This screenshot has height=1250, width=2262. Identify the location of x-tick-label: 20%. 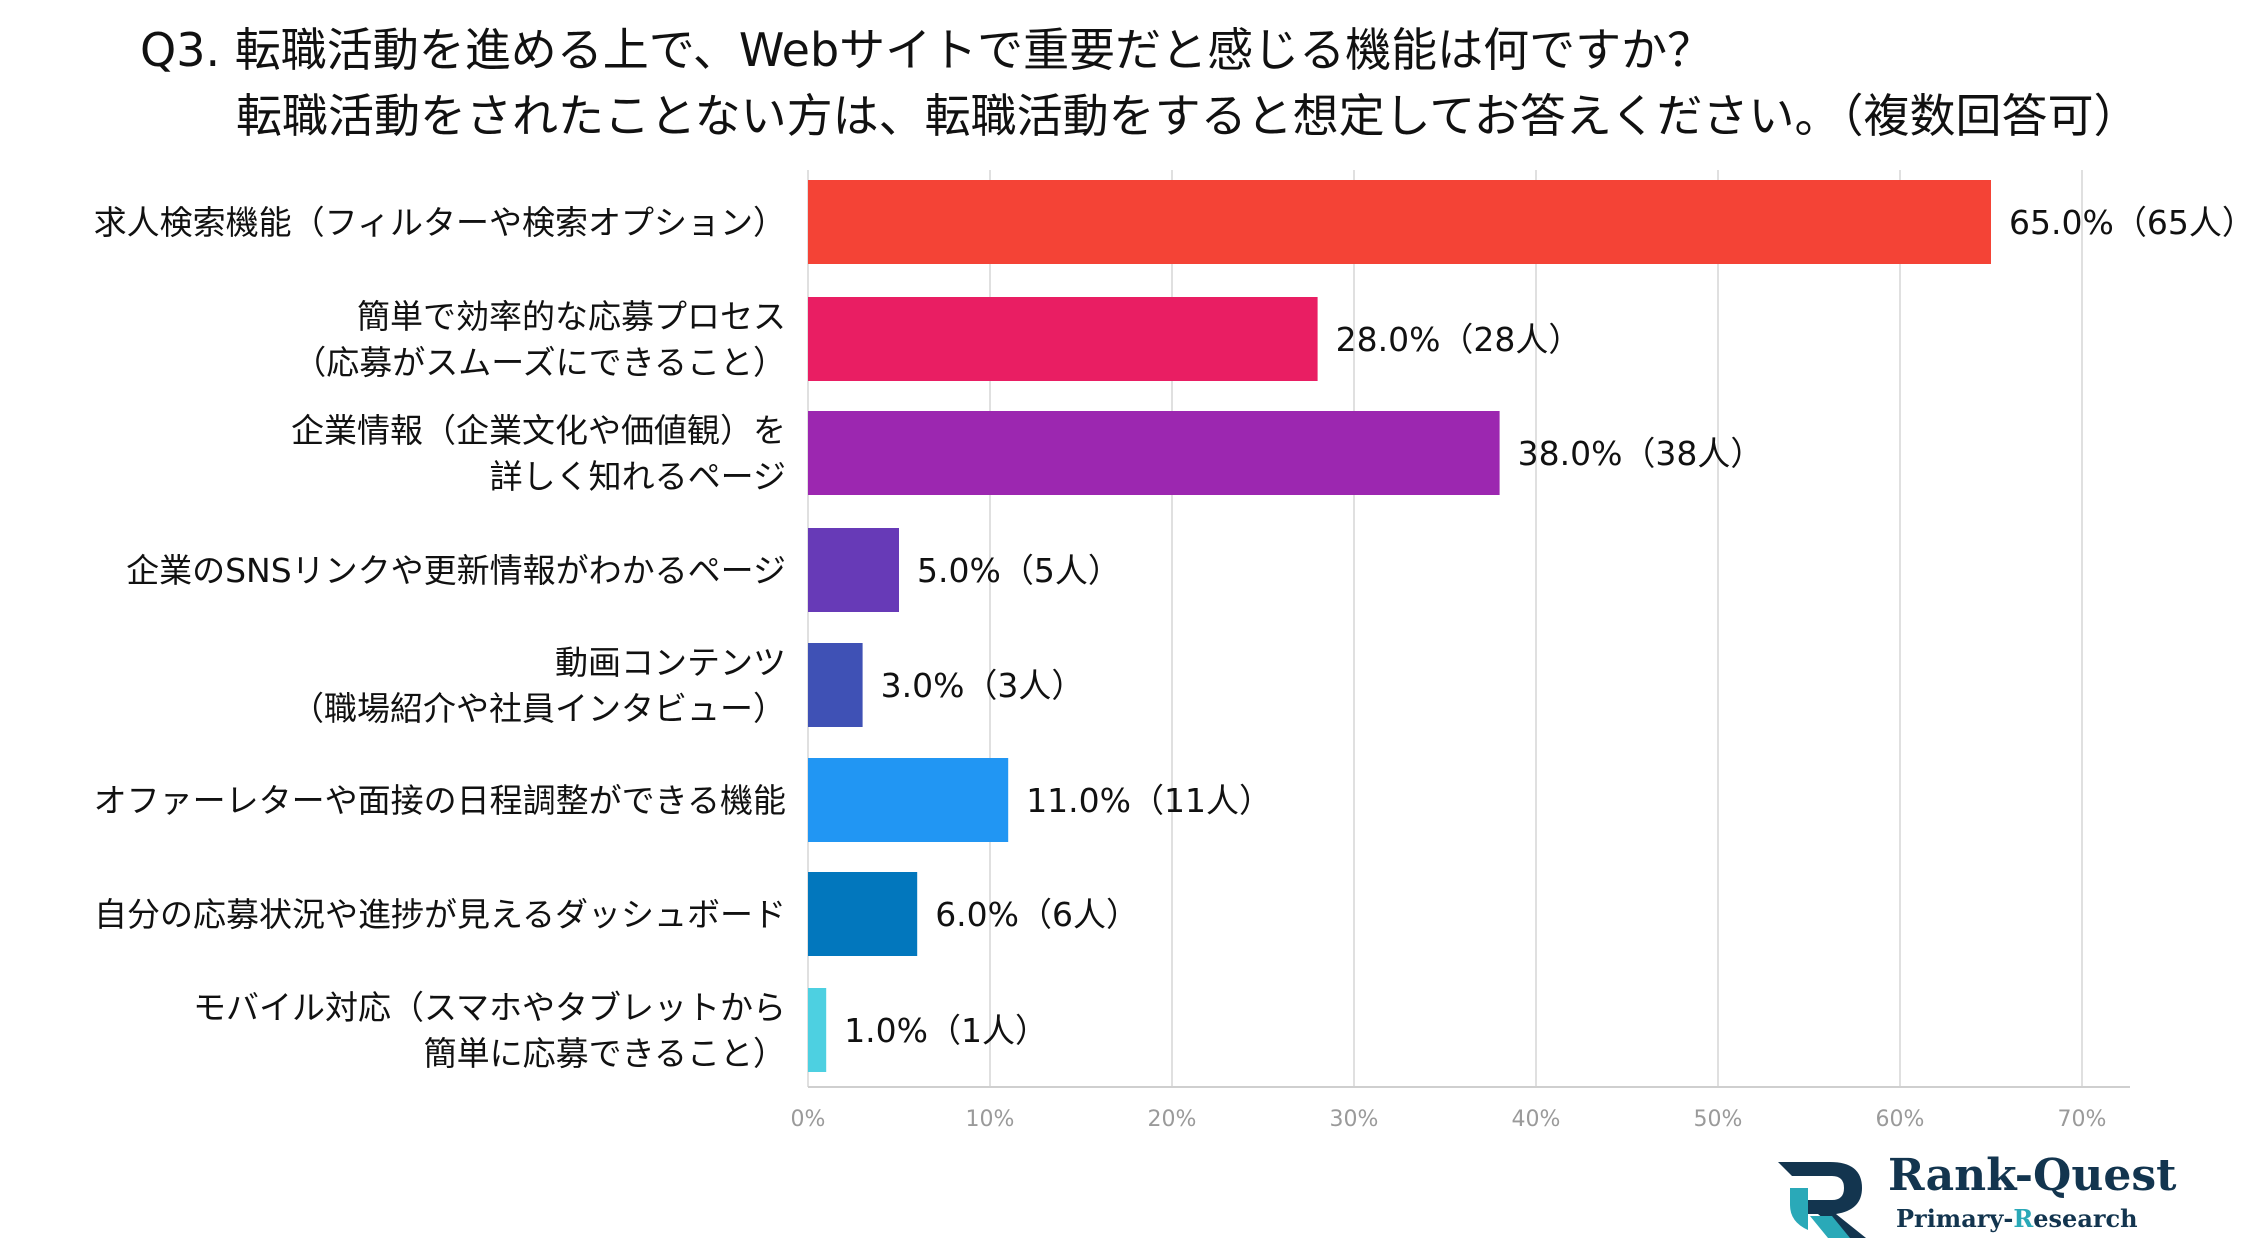
(1172, 1119).